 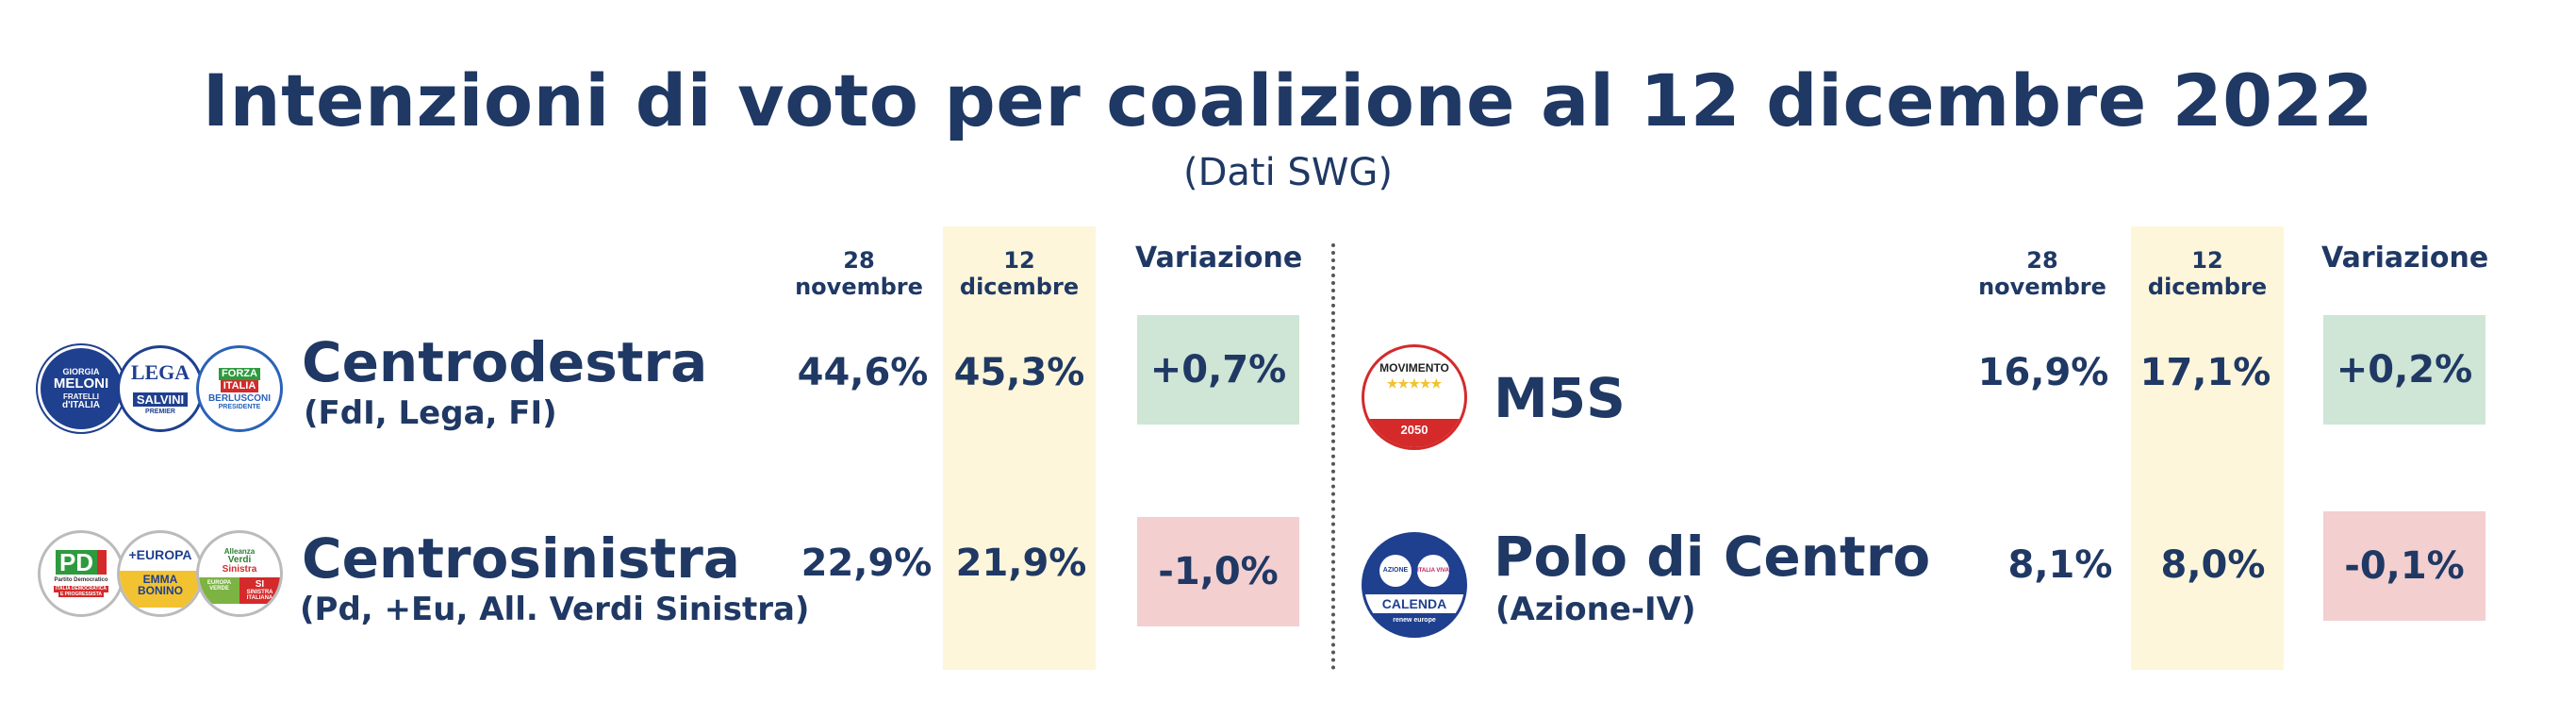 What do you see at coordinates (505, 362) in the screenshot?
I see `row-name-centrodestra: Centrodestra` at bounding box center [505, 362].